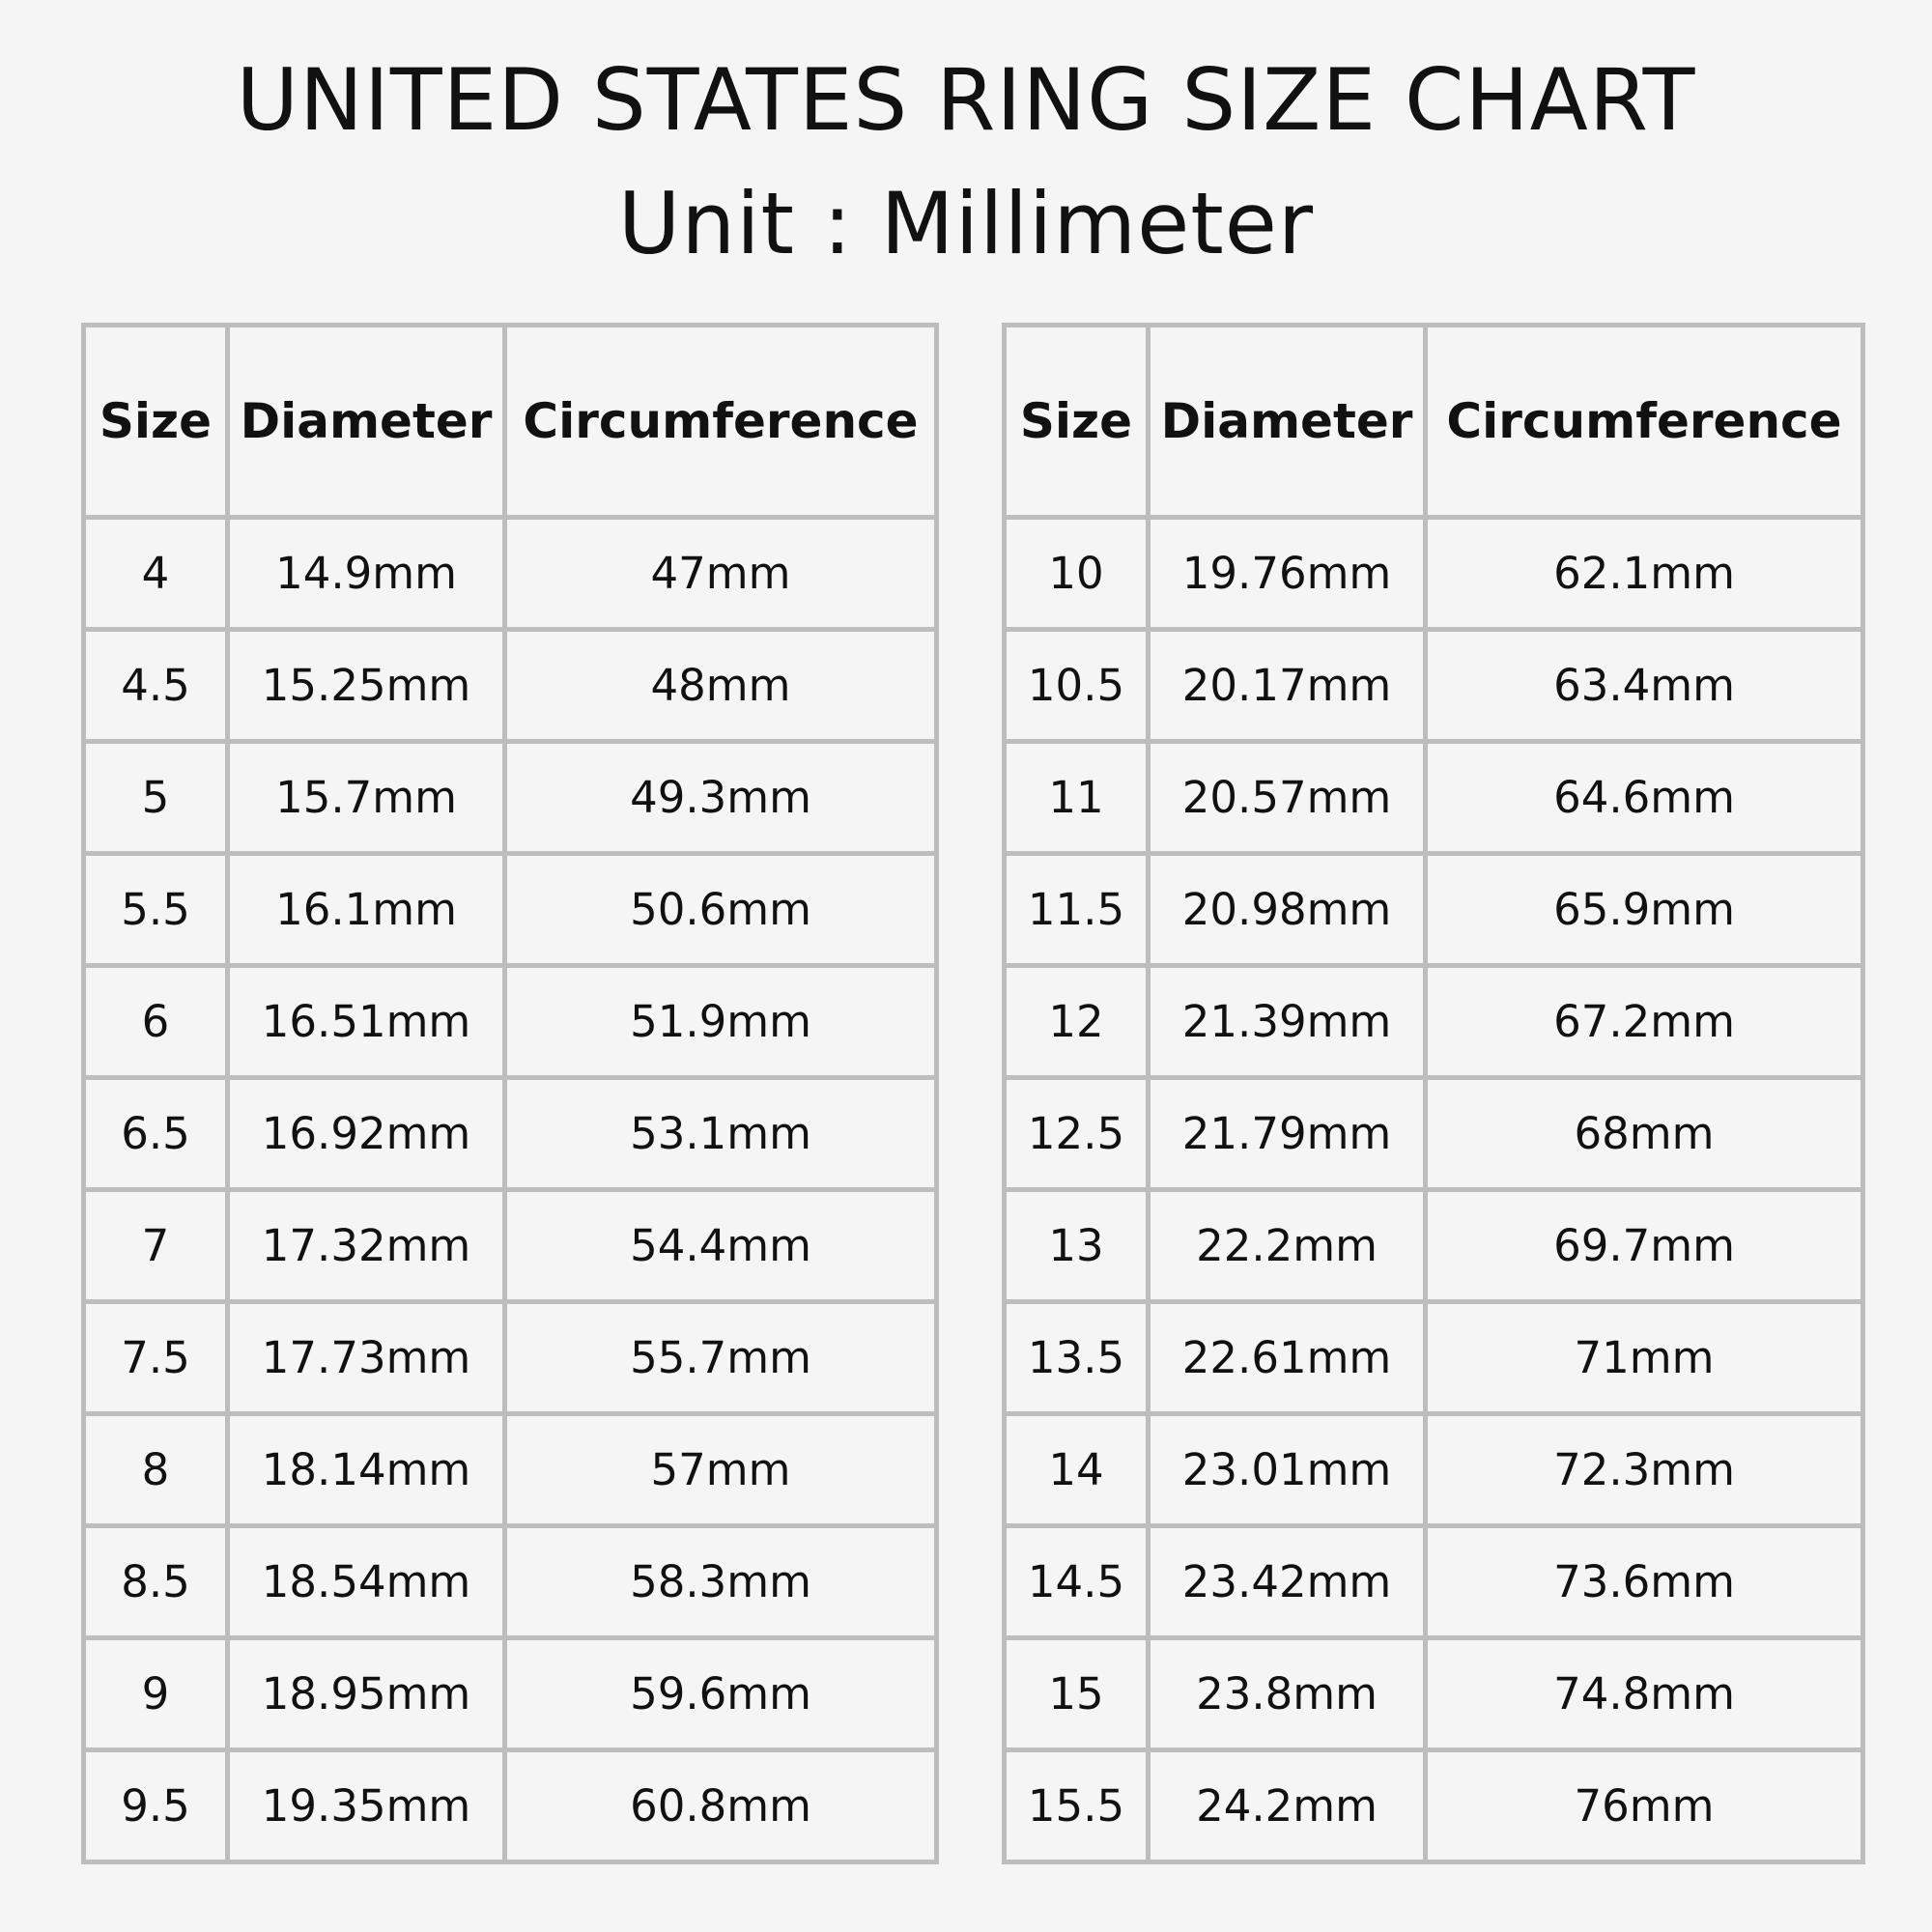  What do you see at coordinates (1287, 1805) in the screenshot?
I see `diameter-cell: 24.2mm` at bounding box center [1287, 1805].